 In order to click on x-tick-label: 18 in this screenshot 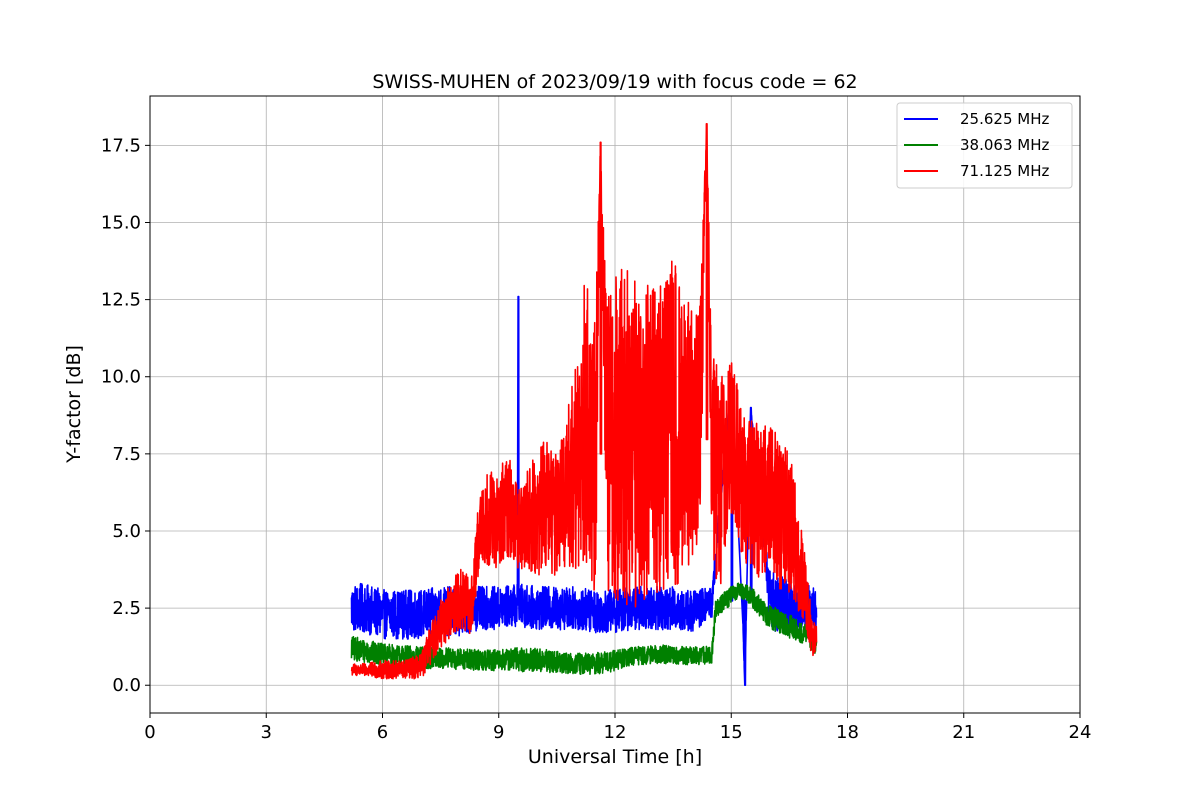, I will do `click(847, 732)`.